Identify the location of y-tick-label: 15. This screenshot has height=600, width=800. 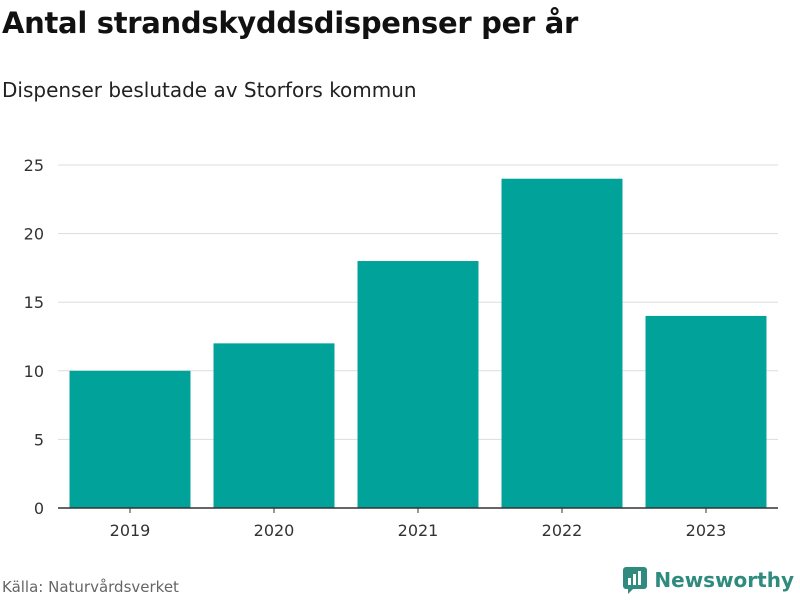
(34, 302).